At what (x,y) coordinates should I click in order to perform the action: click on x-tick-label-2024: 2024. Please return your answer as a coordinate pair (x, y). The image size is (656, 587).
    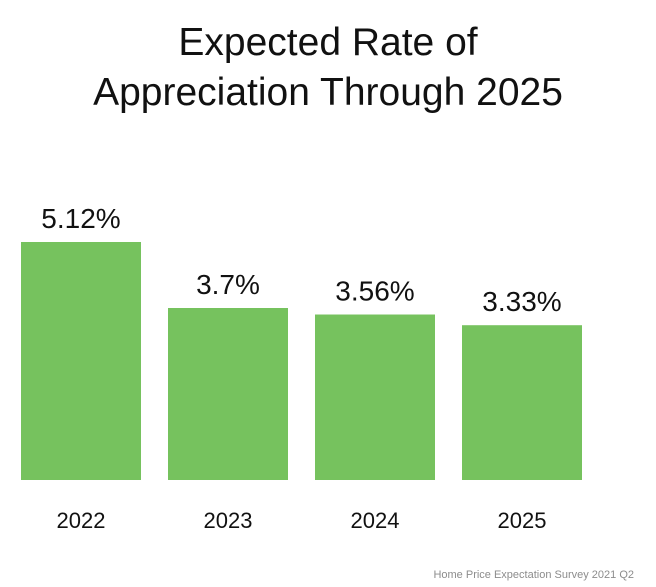
    Looking at the image, I should click on (375, 520).